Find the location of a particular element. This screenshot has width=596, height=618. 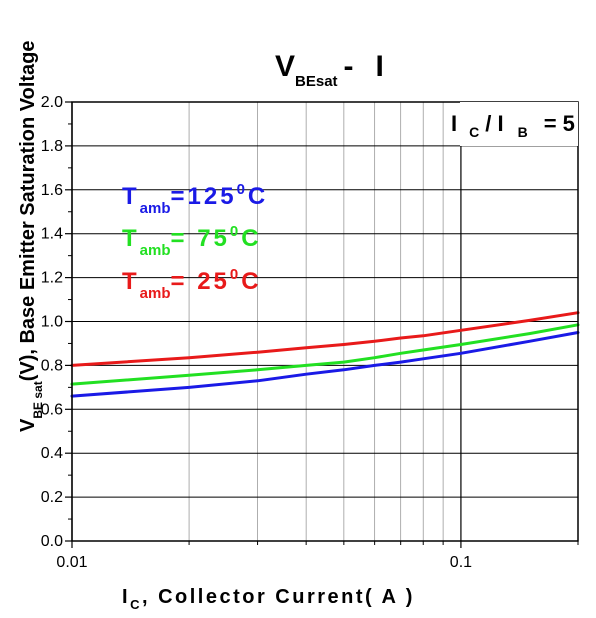

legend-75-unit: C is located at coordinates (251, 238).